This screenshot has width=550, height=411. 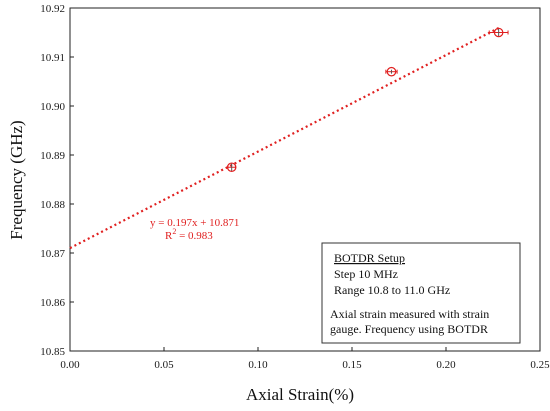 What do you see at coordinates (52, 205) in the screenshot?
I see `y-tick-label: 10.88` at bounding box center [52, 205].